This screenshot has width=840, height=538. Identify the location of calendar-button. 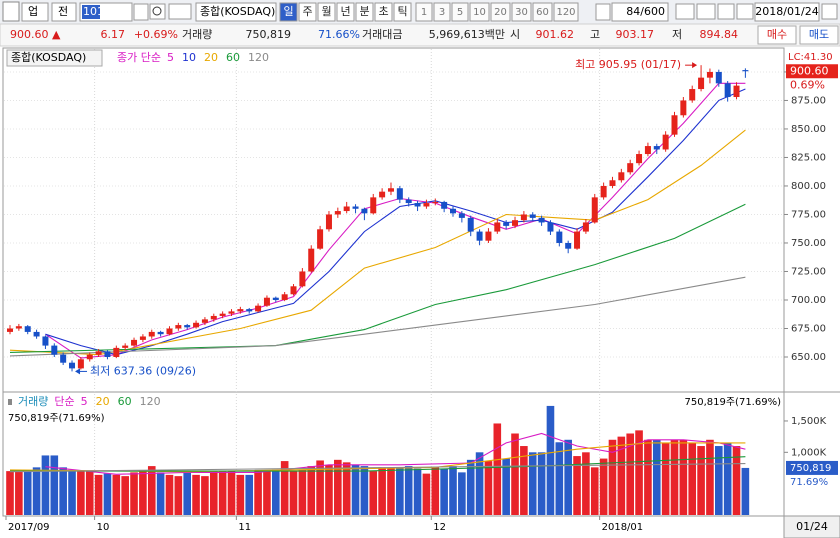
(829, 11).